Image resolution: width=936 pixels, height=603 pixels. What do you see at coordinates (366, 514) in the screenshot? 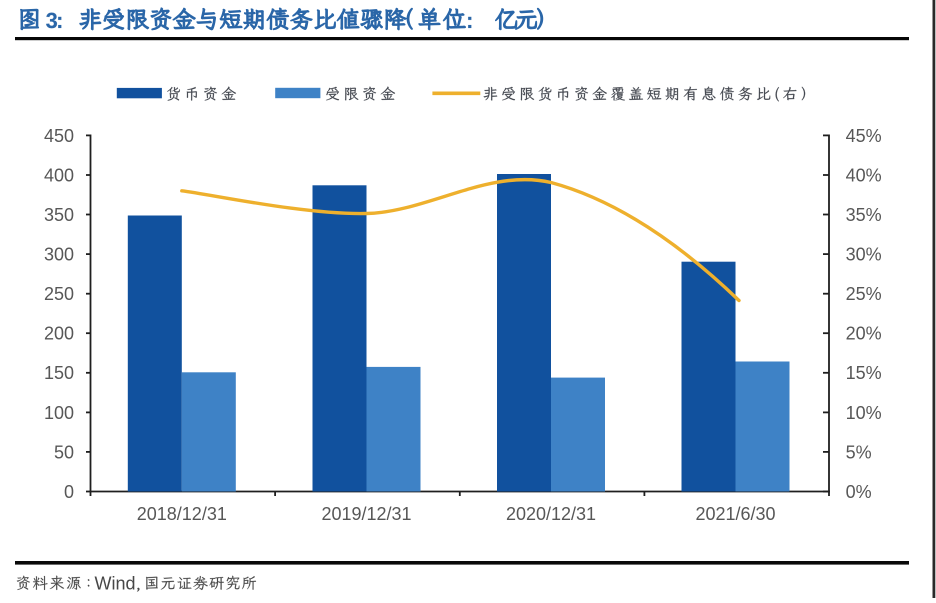
I see `svg-text: 2019/12/31` at bounding box center [366, 514].